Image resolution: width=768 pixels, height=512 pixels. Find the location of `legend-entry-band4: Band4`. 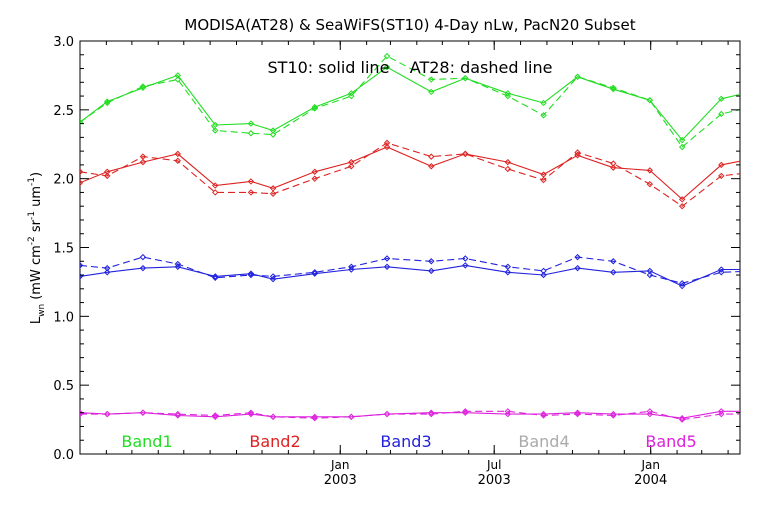

legend-entry-band4: Band4 is located at coordinates (543, 441).